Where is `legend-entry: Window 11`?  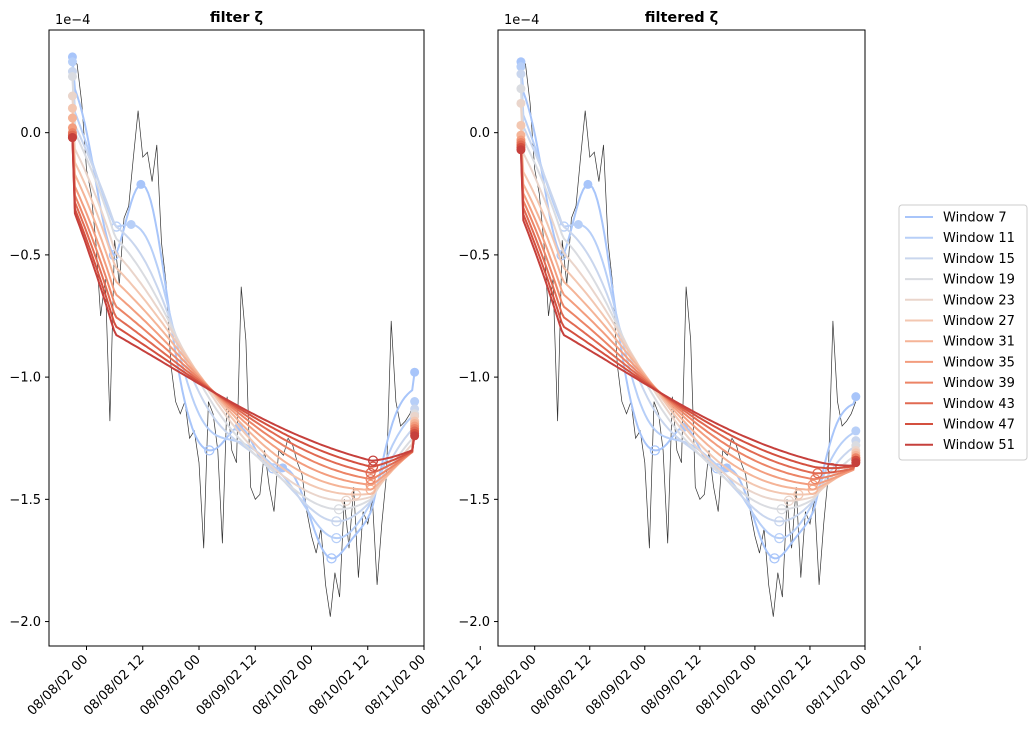 legend-entry: Window 11 is located at coordinates (979, 238).